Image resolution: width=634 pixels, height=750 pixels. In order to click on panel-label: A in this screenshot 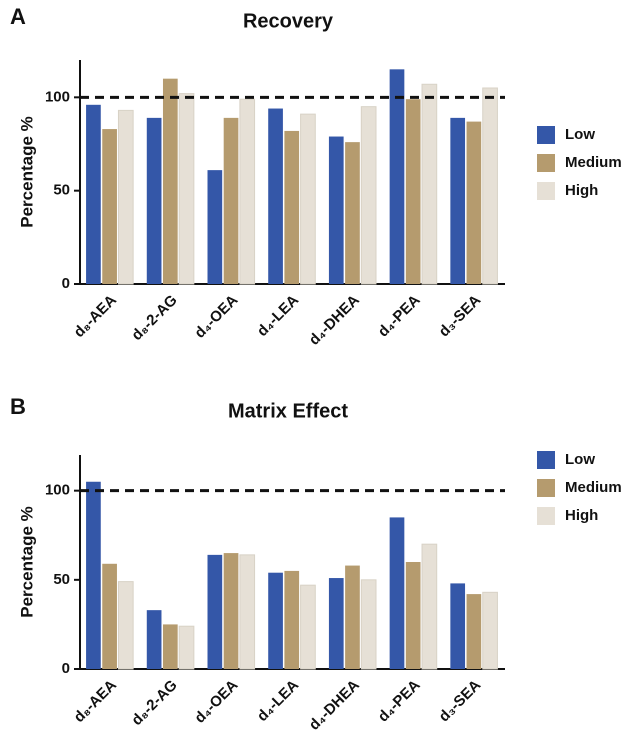, I will do `click(18, 16)`.